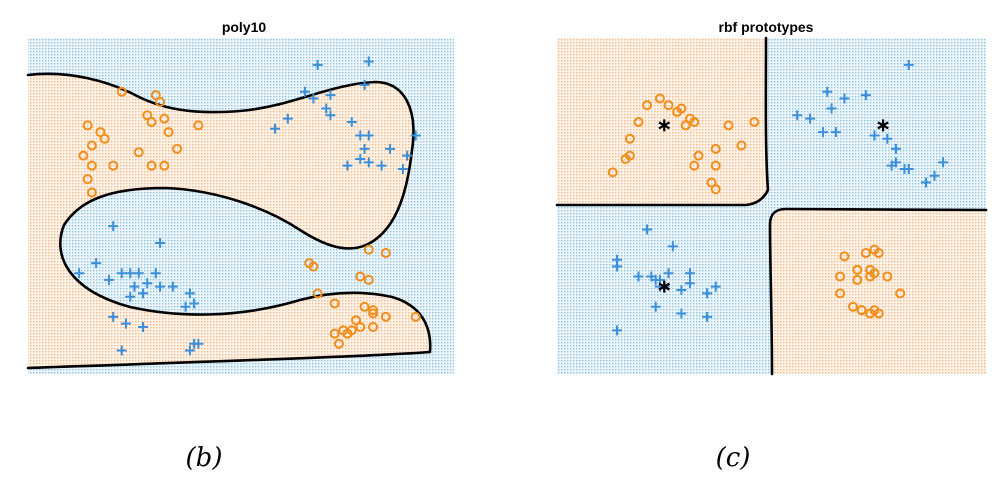  I want to click on decision-boundary-top-left-rbf, so click(662, 121).